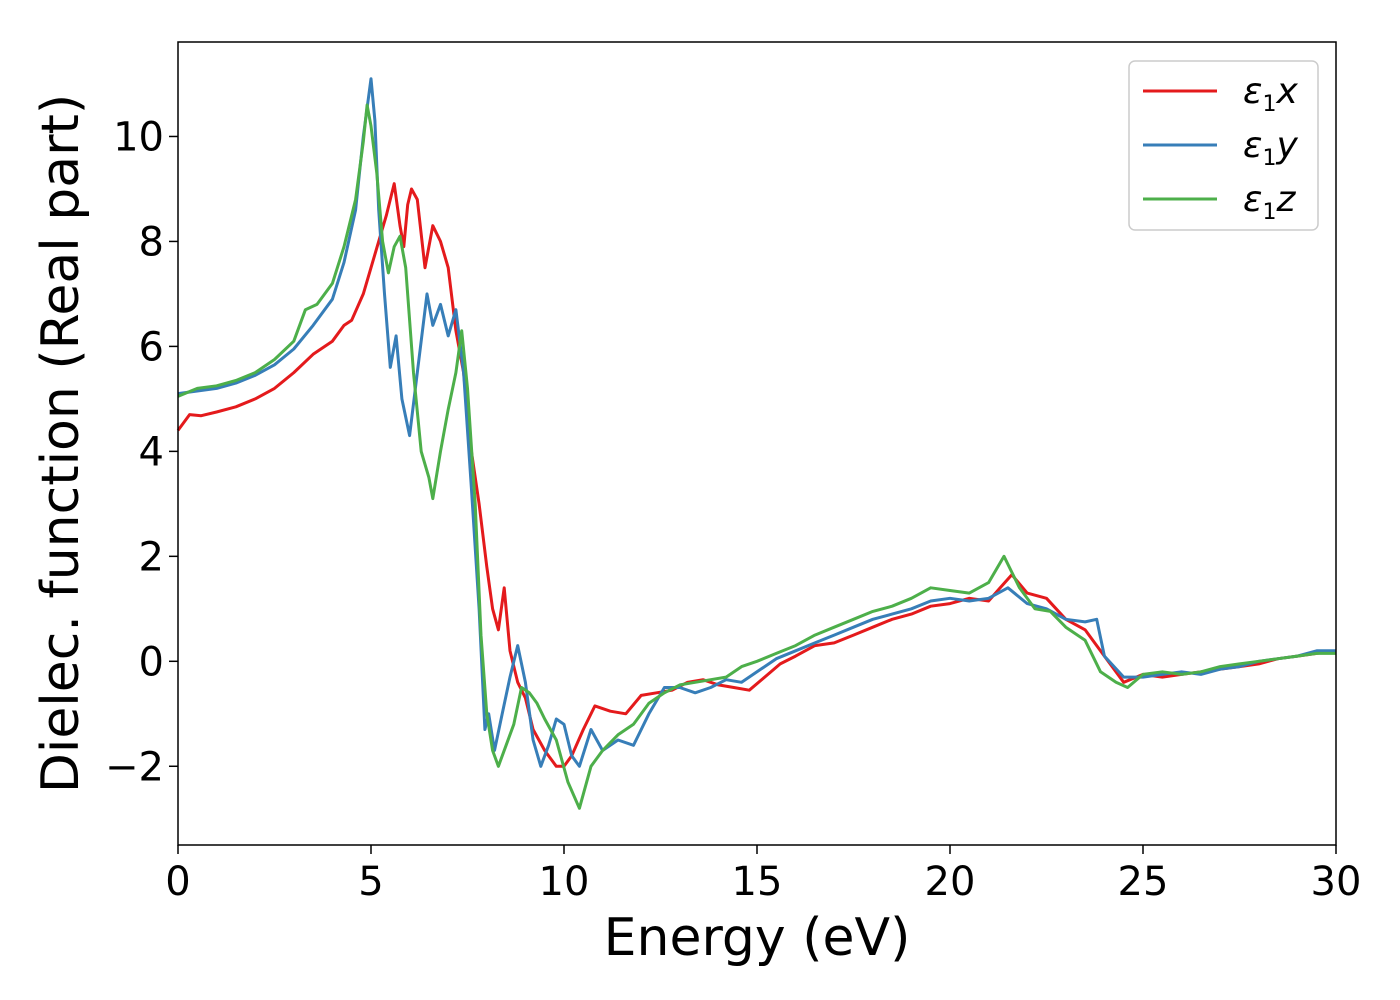  Describe the element at coordinates (151, 347) in the screenshot. I see `y-tick-label: 6` at that location.